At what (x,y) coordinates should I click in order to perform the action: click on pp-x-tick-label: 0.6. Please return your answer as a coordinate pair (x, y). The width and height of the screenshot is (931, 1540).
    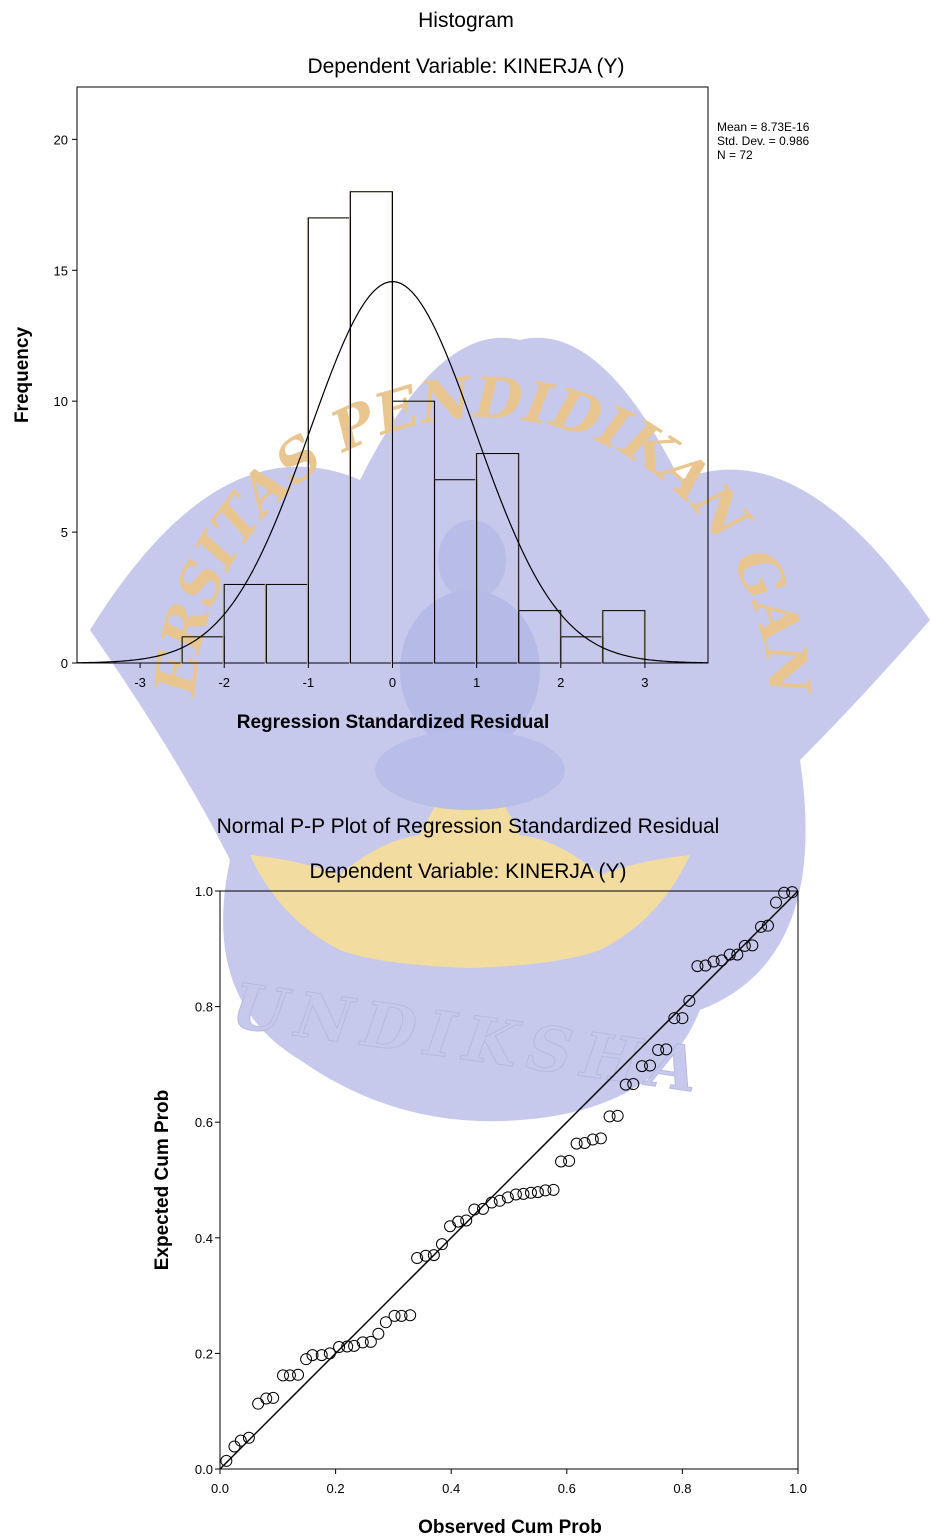
    Looking at the image, I should click on (567, 1488).